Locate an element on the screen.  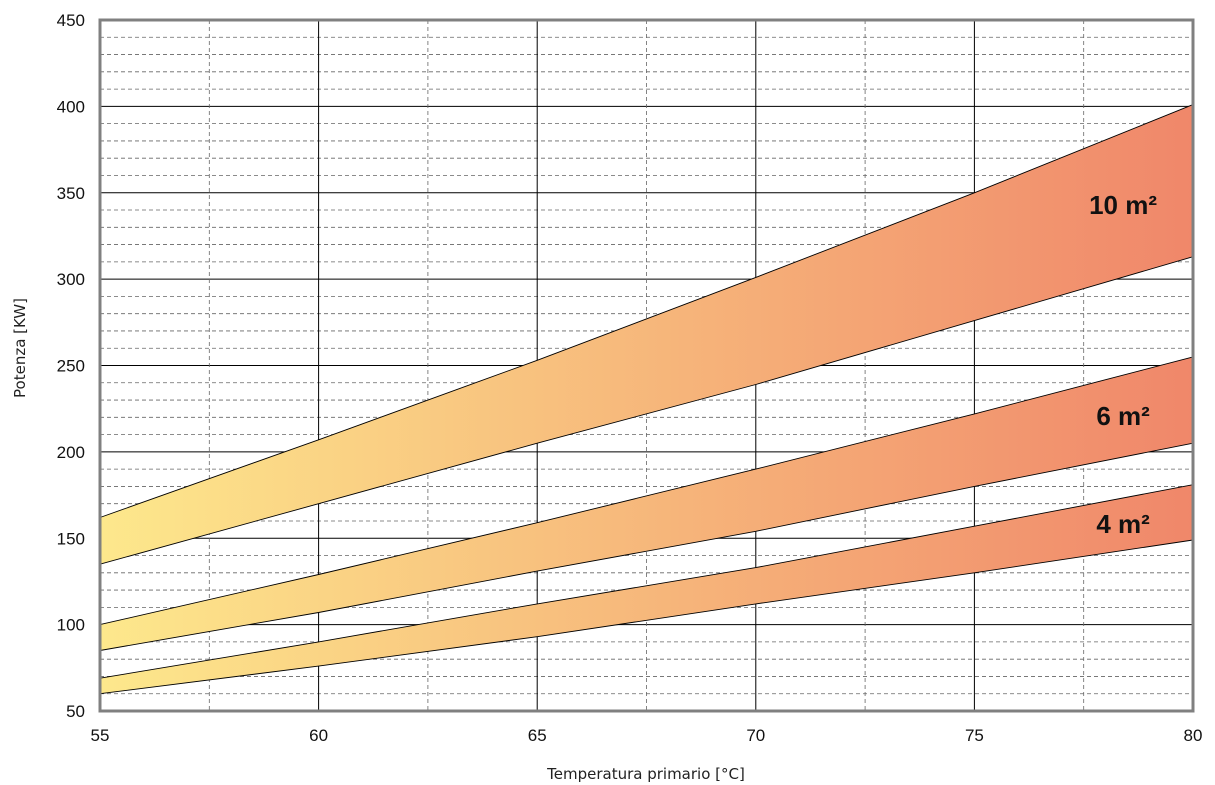
y-tick-label: 450 is located at coordinates (71, 20).